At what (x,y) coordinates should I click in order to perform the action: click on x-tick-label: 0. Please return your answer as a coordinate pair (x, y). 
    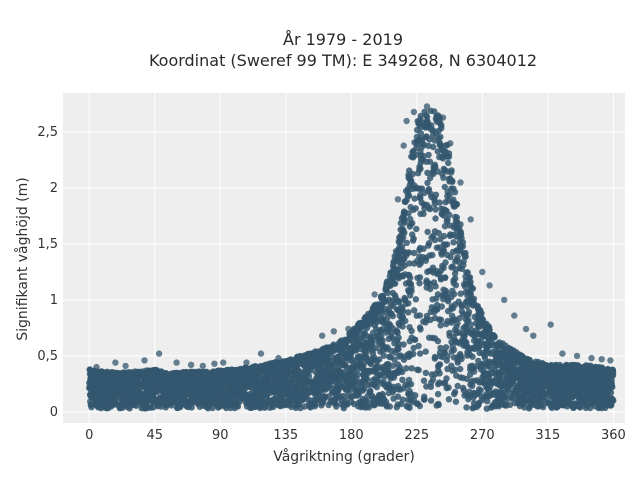
    Looking at the image, I should click on (89, 435).